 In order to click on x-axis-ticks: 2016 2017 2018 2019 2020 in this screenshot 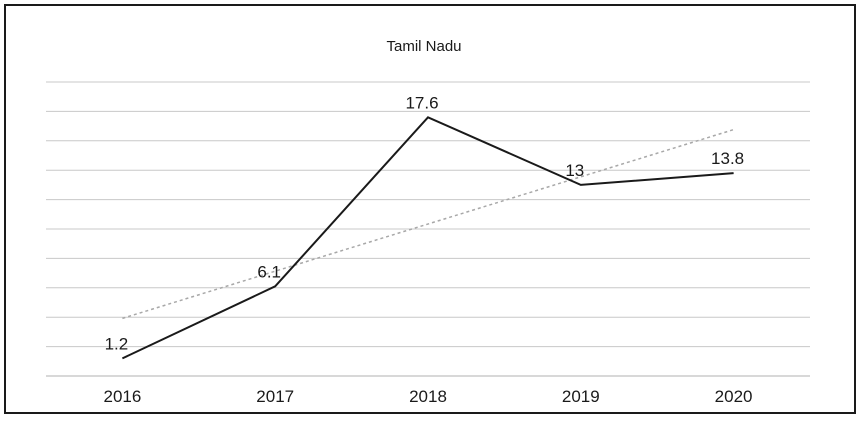, I will do `click(427, 396)`.